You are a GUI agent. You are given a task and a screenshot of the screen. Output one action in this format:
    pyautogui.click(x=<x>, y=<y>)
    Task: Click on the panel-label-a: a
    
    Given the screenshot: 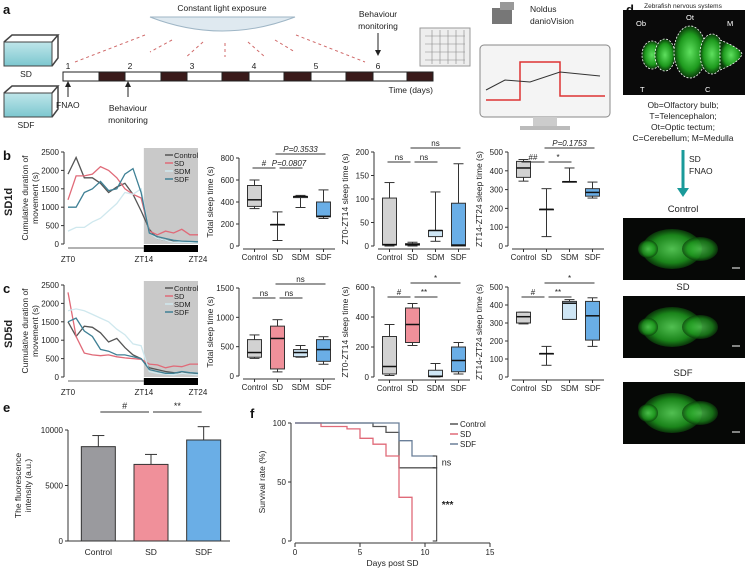 What is the action you would take?
    pyautogui.click(x=7, y=9)
    